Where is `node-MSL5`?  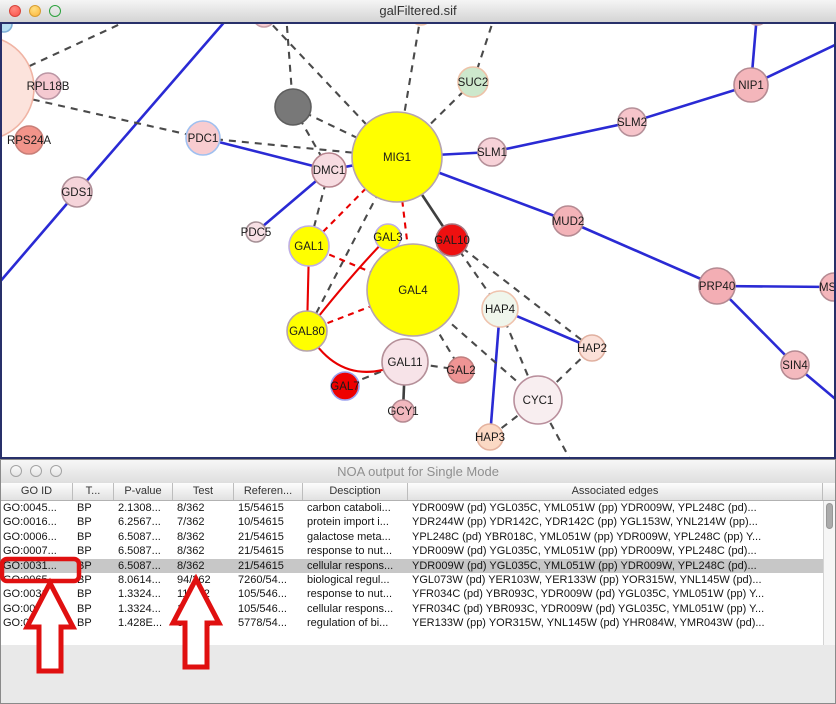
node-MSL5 is located at coordinates (827, 287).